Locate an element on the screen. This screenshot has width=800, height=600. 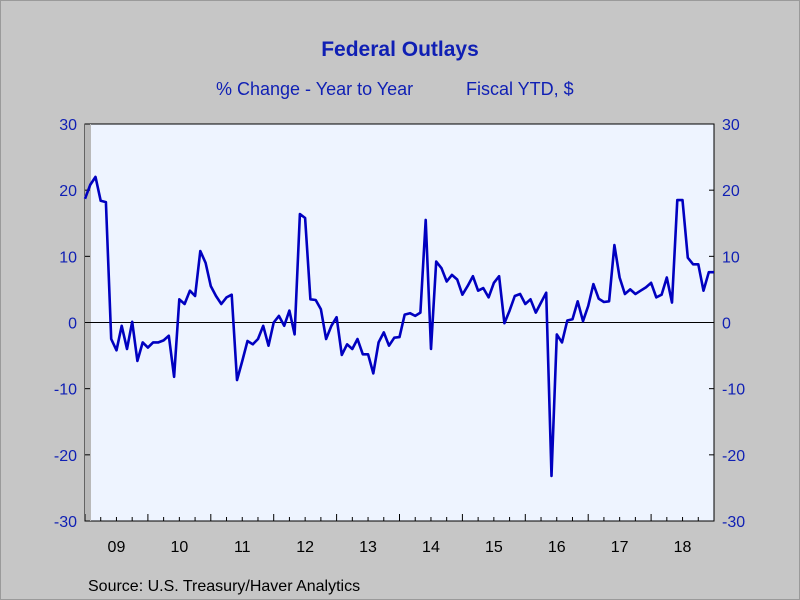
x-tick-label: 13 is located at coordinates (368, 547).